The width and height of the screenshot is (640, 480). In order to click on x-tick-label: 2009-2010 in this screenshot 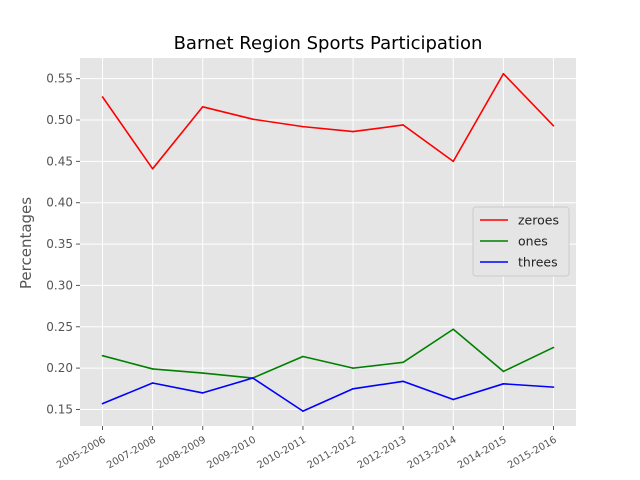, I will do `click(231, 453)`.